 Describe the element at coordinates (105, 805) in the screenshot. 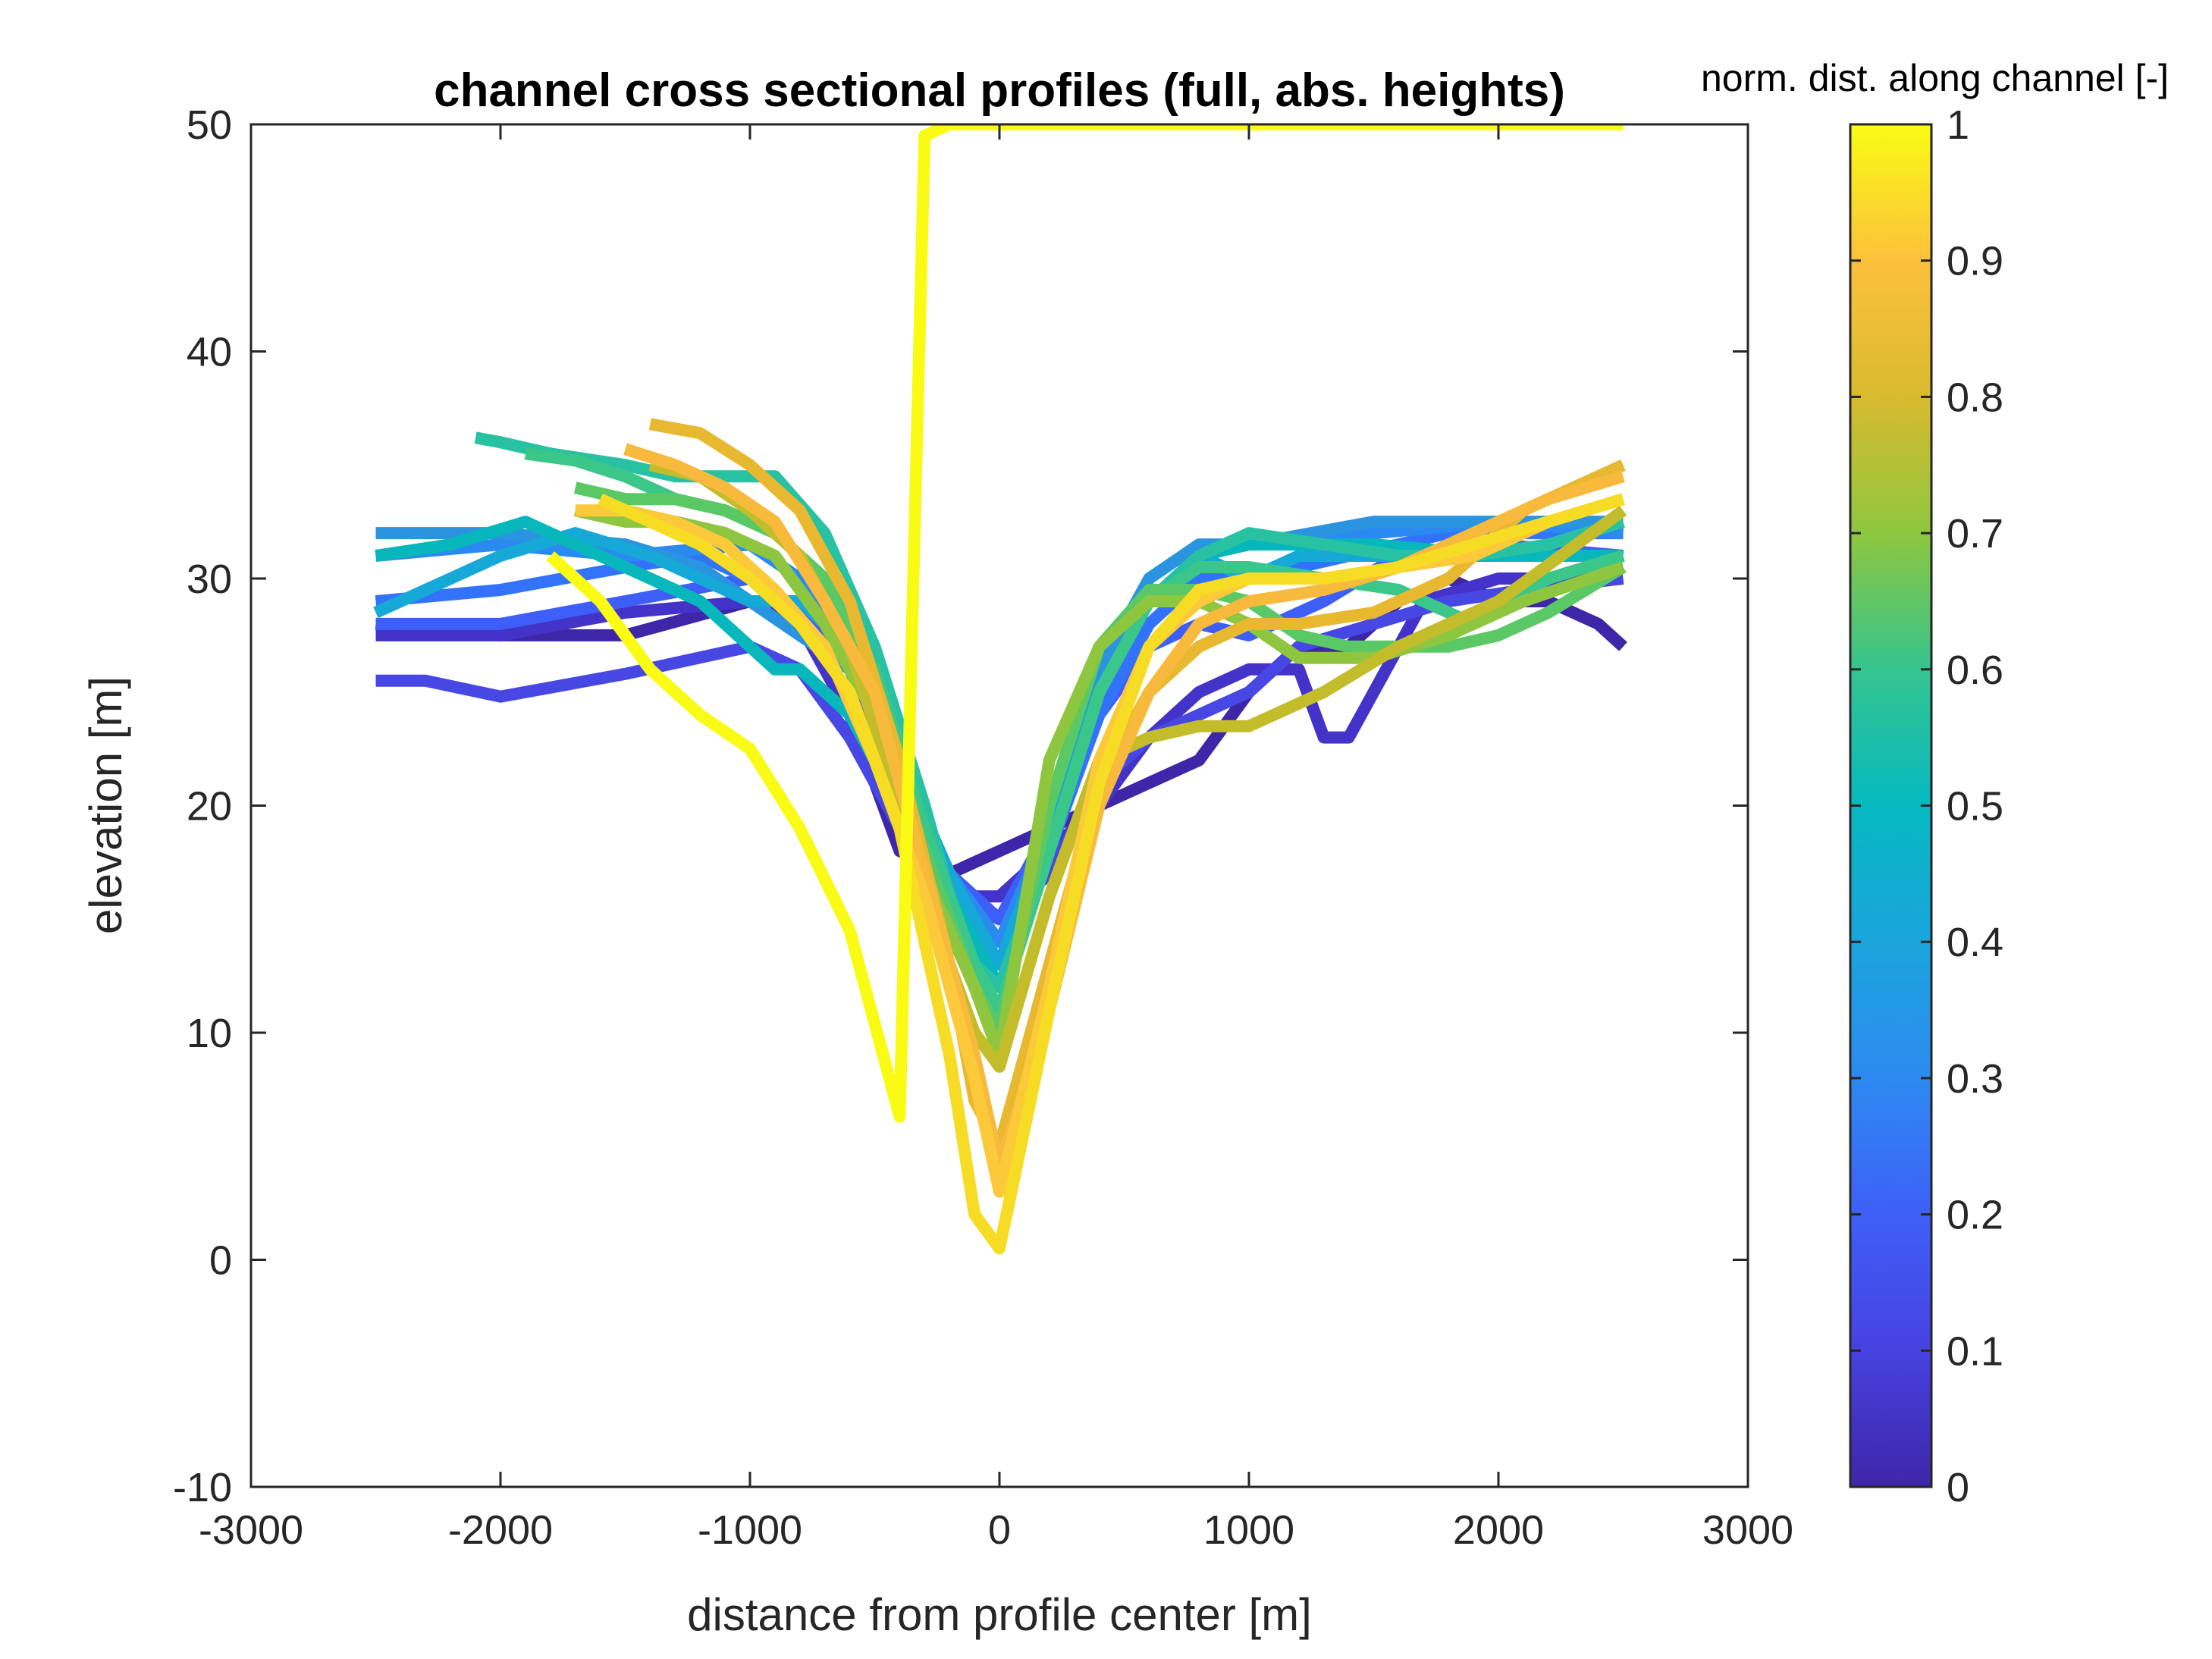

I see `y-axis-label: elevation [m]` at that location.